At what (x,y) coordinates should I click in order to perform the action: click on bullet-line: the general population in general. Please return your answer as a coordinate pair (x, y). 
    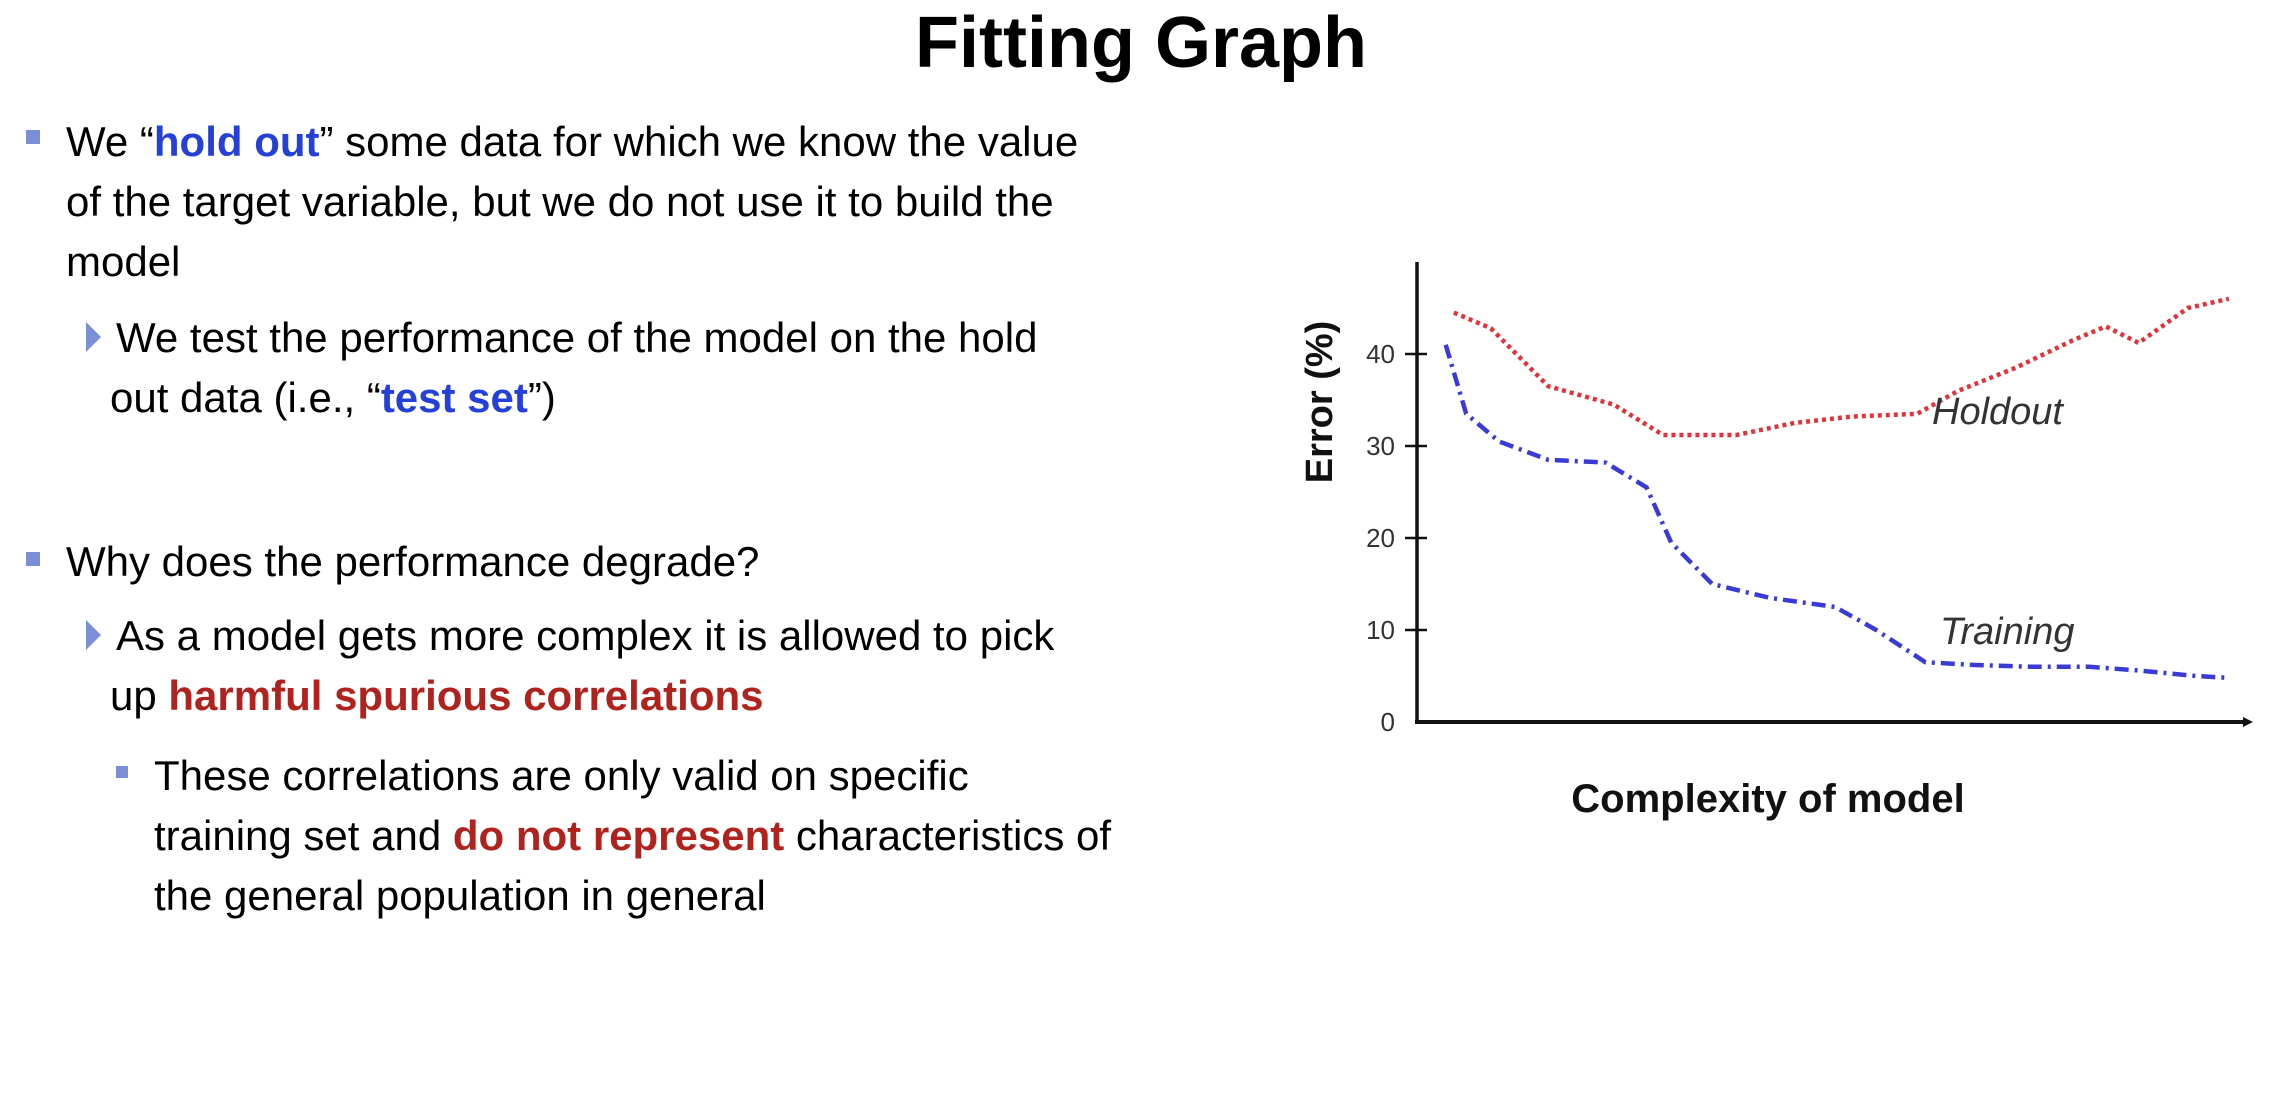
    Looking at the image, I should click on (460, 895).